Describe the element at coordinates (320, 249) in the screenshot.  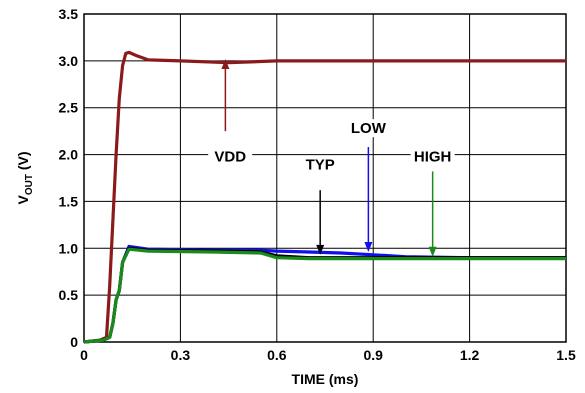
I see `annotation-arrowhead-typ` at that location.